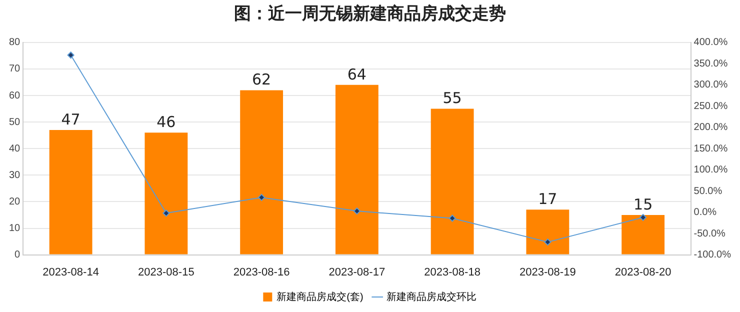  I want to click on y2-tick-label: 300.0%, so click(711, 85).